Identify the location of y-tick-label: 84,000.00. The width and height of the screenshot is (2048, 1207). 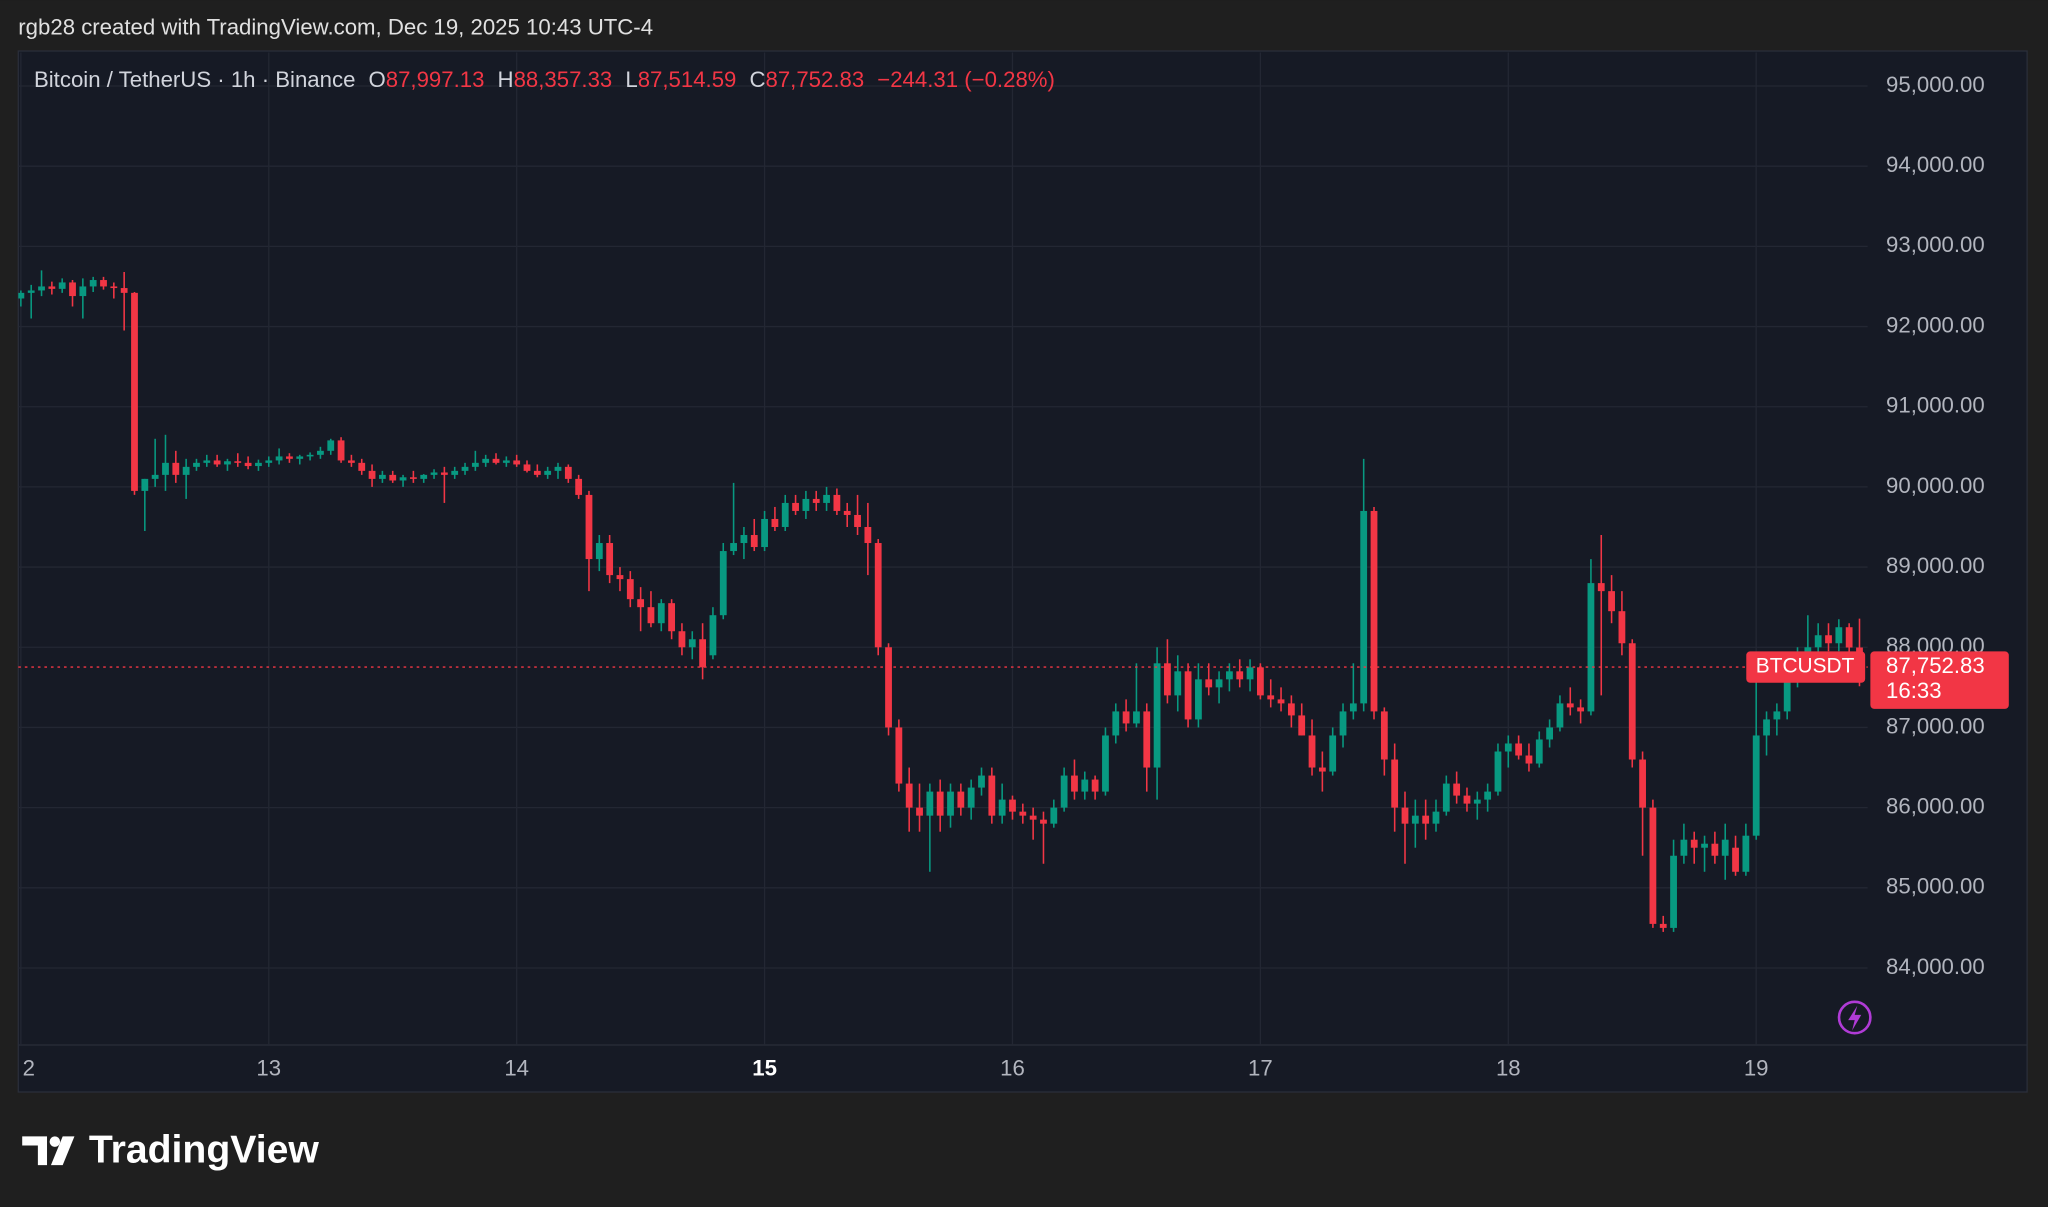
(1935, 966).